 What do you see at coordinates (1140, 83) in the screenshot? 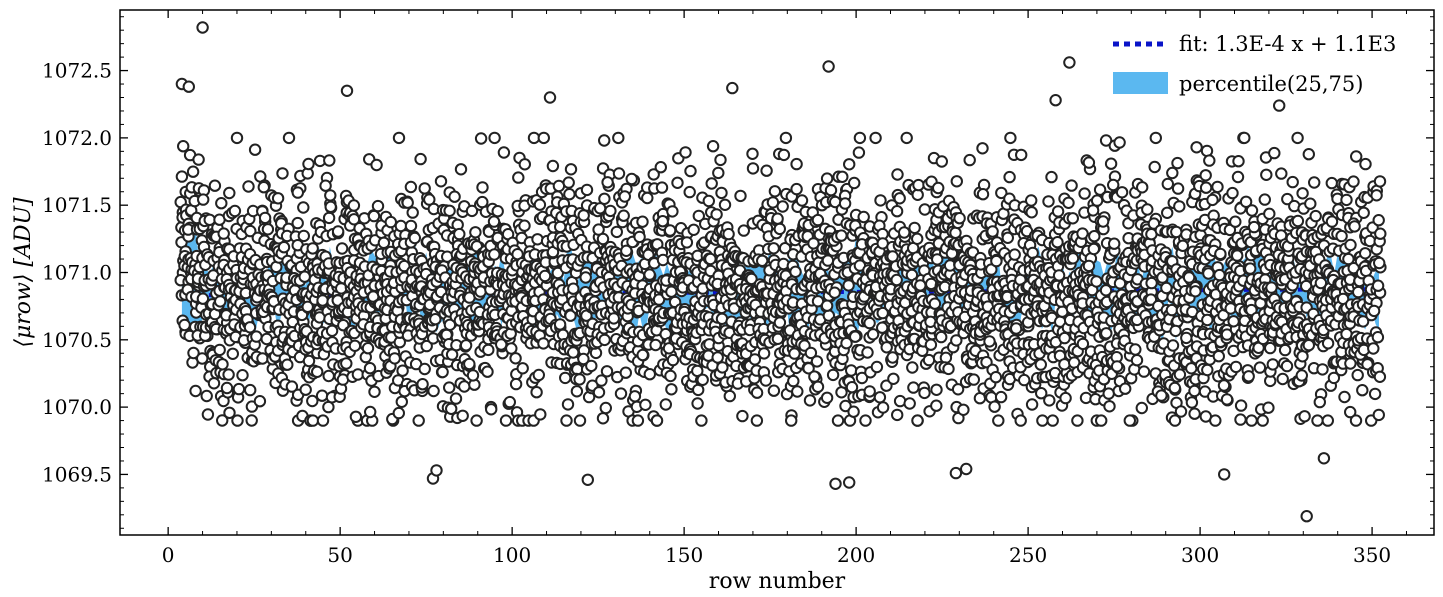
I see `legend-percentile-swatch` at bounding box center [1140, 83].